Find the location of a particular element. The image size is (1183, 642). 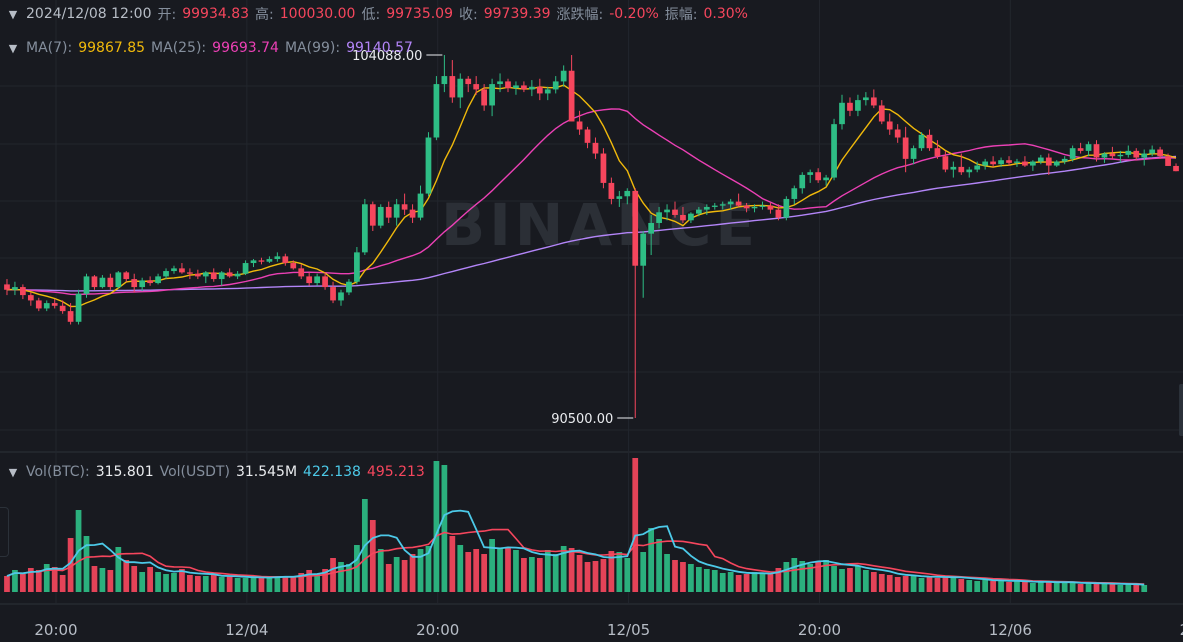

price-marker-label: 90500.00 is located at coordinates (582, 419).